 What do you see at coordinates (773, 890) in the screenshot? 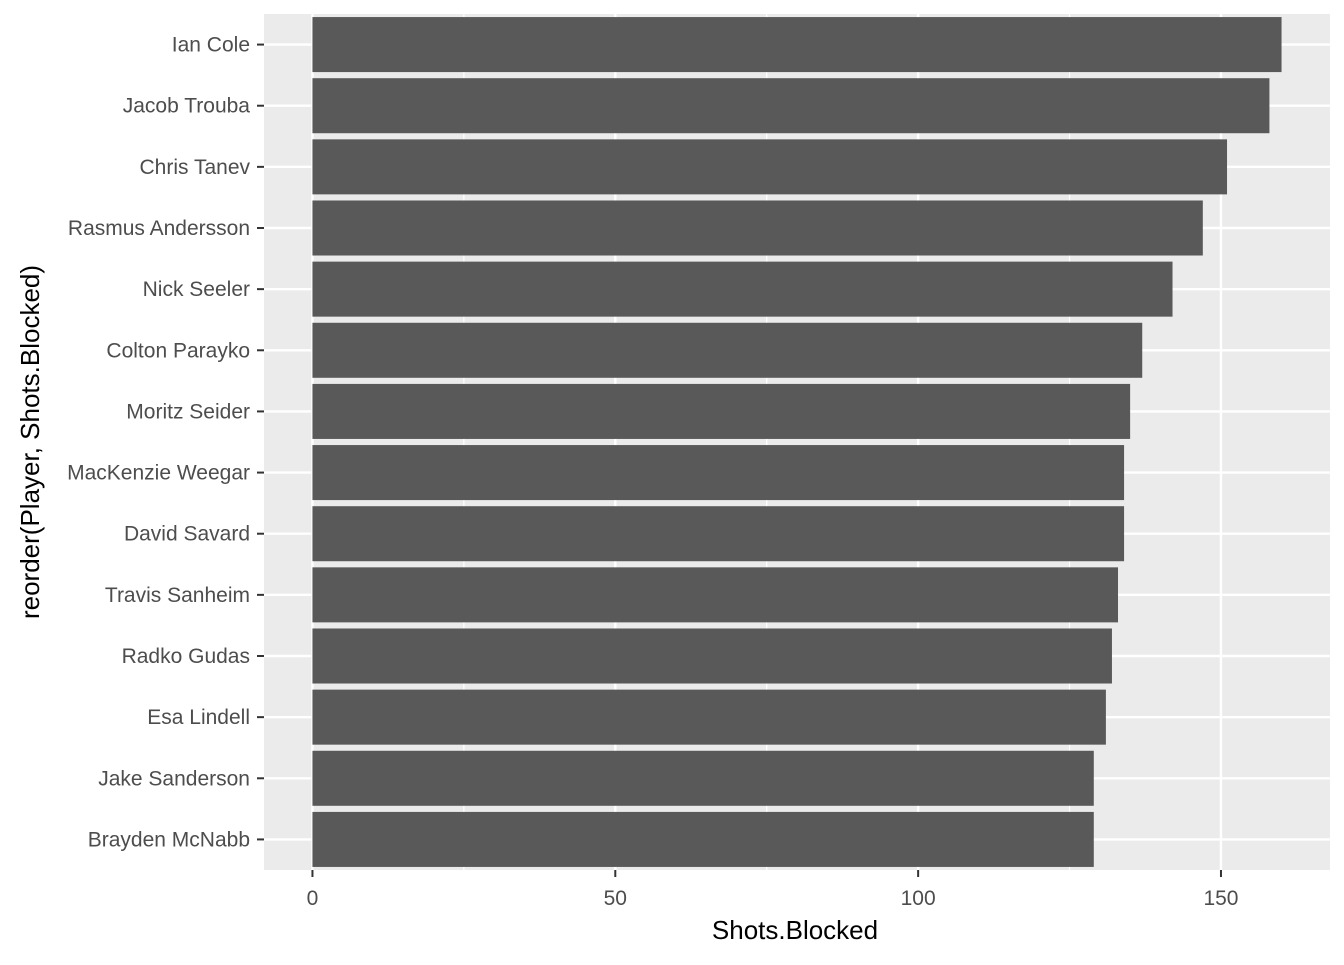
I see `x-axis: 0 50 100 150` at bounding box center [773, 890].